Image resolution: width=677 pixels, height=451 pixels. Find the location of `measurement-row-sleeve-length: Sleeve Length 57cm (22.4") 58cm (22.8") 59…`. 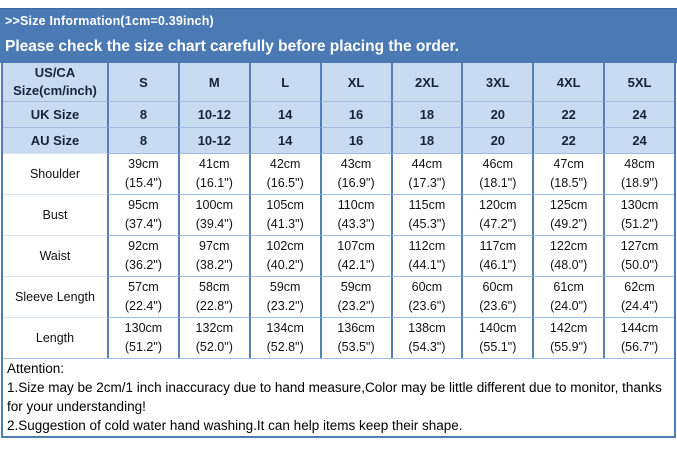

measurement-row-sleeve-length: Sleeve Length 57cm (22.4") 58cm (22.8") 59… is located at coordinates (338, 296).